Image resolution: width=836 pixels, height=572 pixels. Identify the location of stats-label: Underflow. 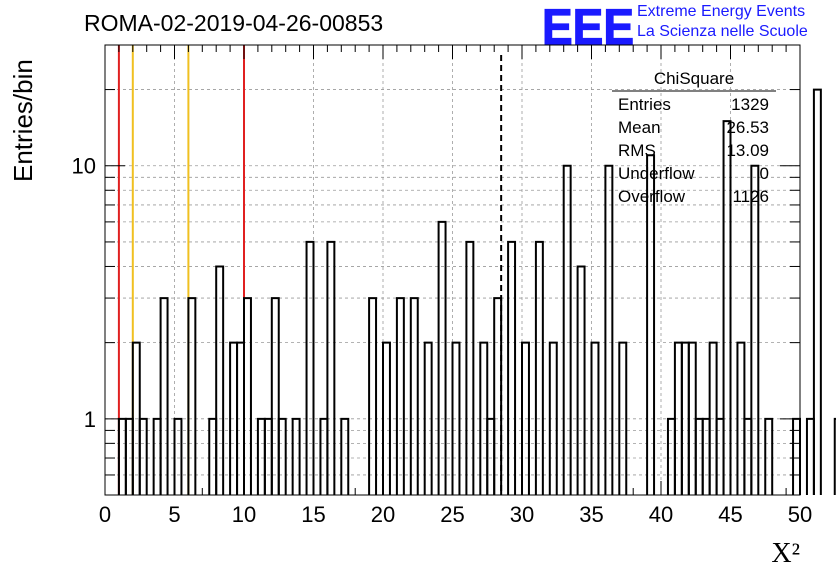
(656, 173).